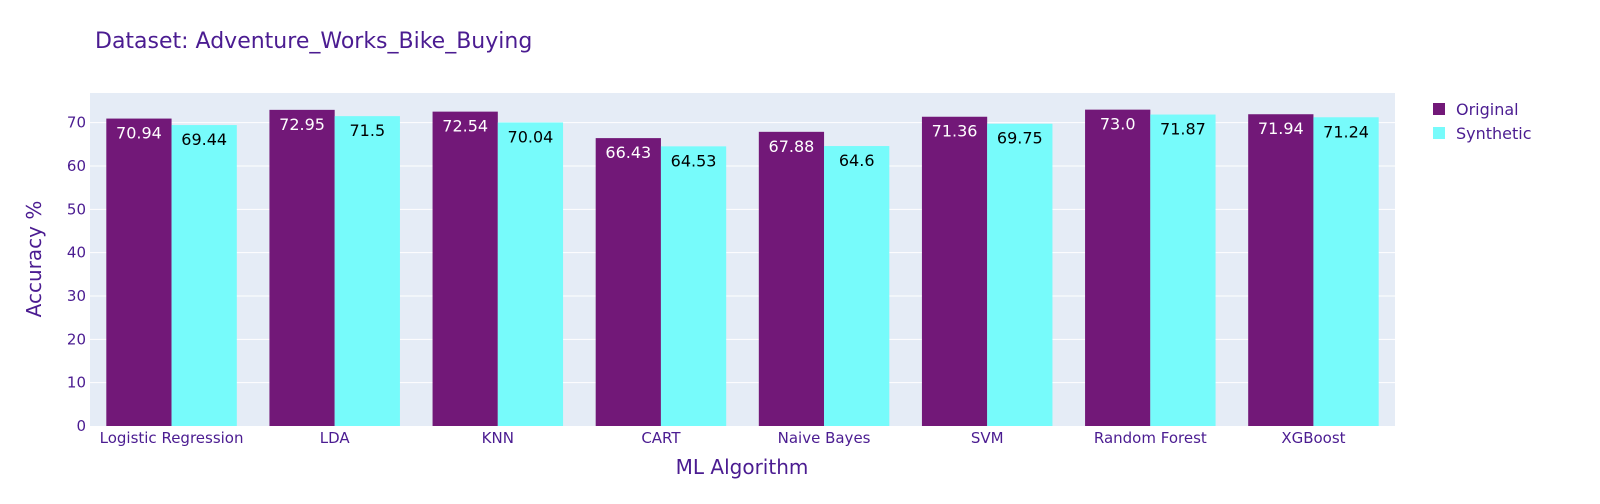 Image resolution: width=1600 pixels, height=504 pixels. I want to click on y-tick-label: 30, so click(76, 296).